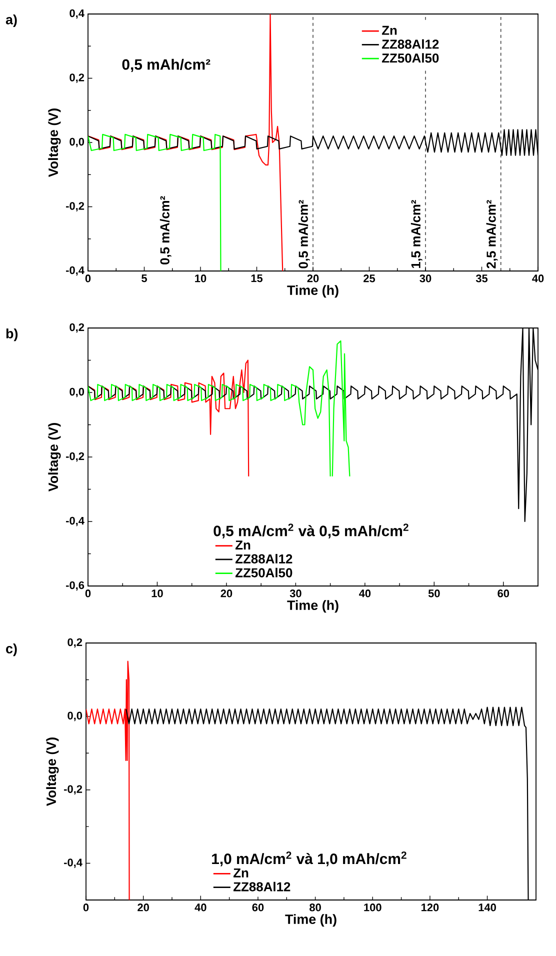 Image resolution: width=556 pixels, height=956 pixels. I want to click on x-tick-label: 25, so click(370, 278).